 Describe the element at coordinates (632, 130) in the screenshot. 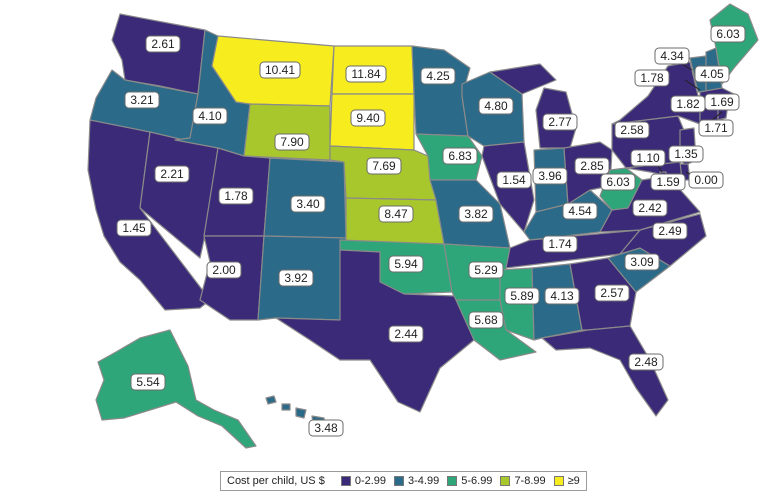

I see `value-label-pa: 2.58` at that location.